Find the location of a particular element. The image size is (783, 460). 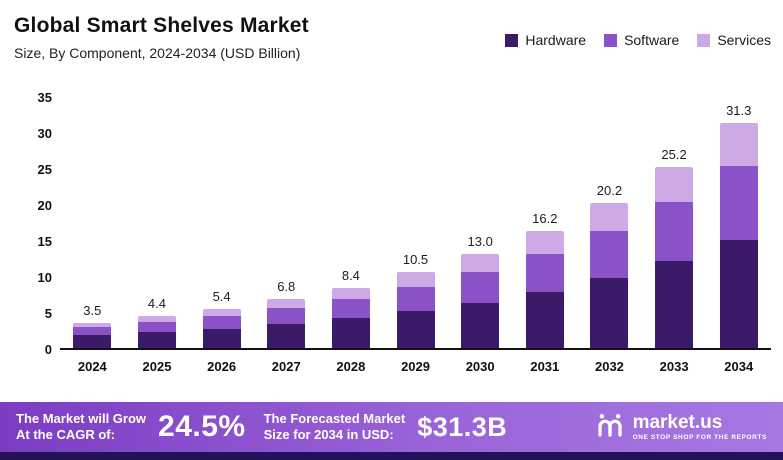

y-axis: 0 5 10 15 20 25 30 35 is located at coordinates (33, 223).